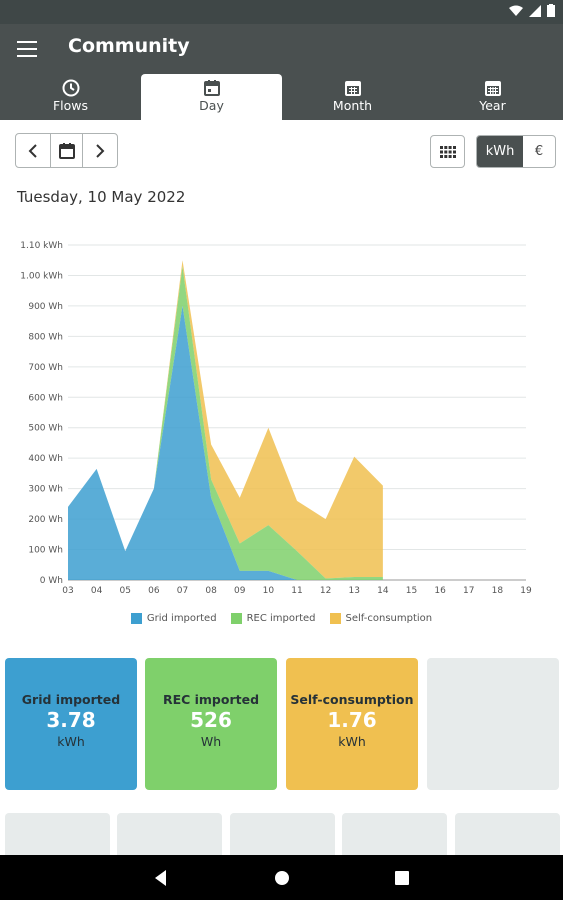  Describe the element at coordinates (498, 591) in the screenshot. I see `x-tick-label: 18` at that location.